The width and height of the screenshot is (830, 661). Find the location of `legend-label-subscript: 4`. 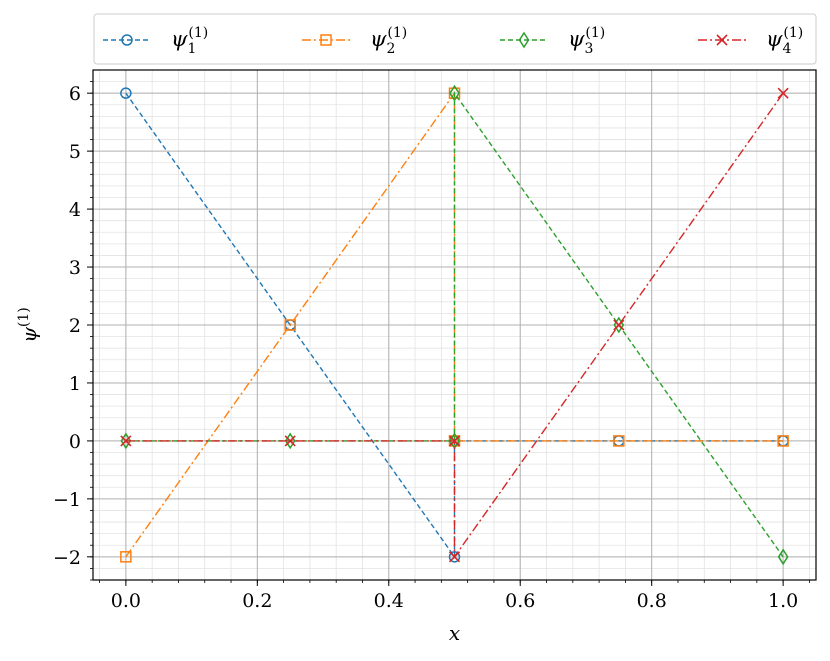

legend-label-subscript: 4 is located at coordinates (786, 49).